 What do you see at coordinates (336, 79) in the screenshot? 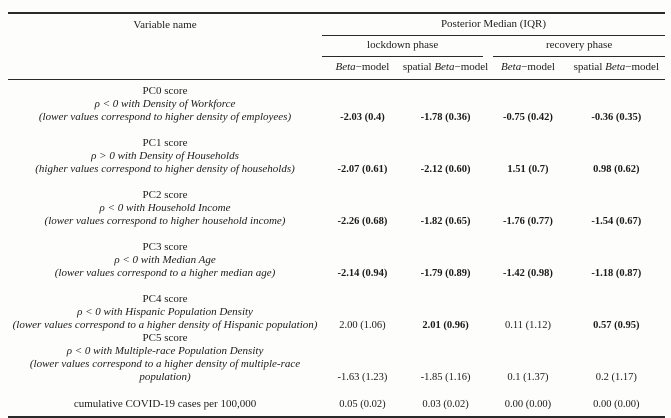
I see `mid-rule` at bounding box center [336, 79].